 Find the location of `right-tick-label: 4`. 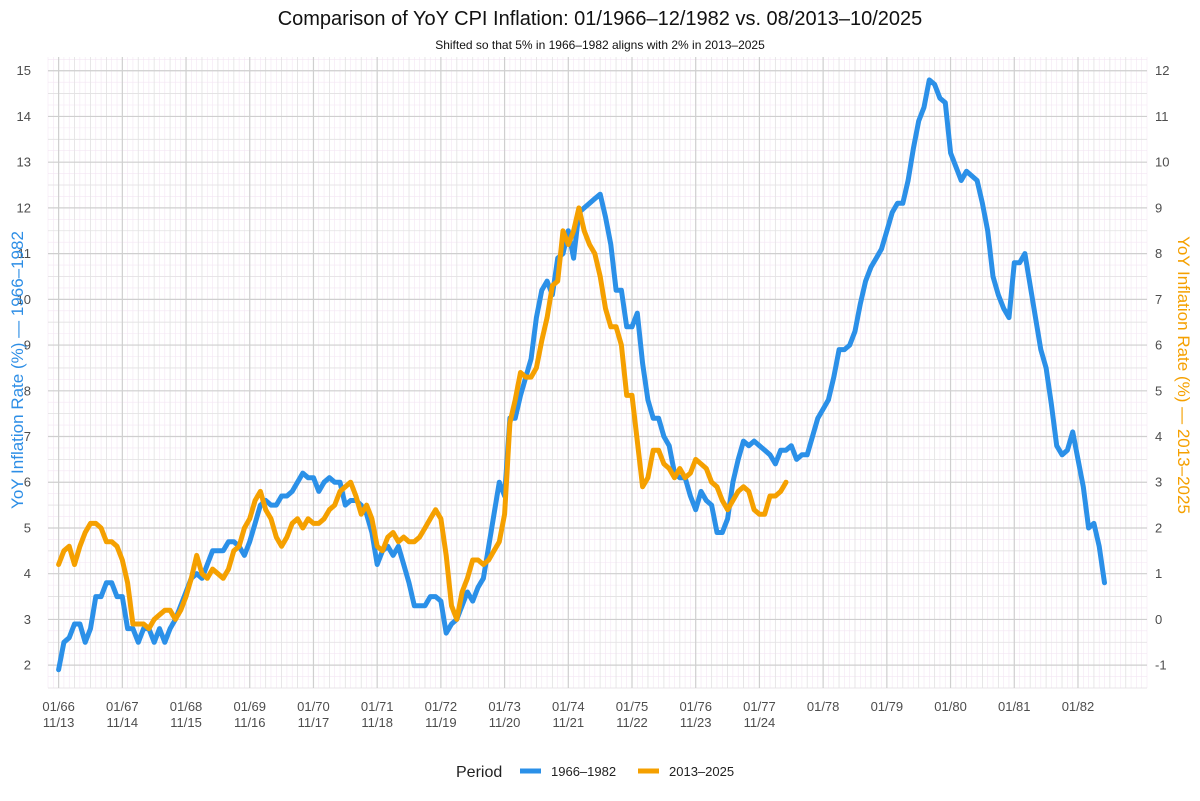

right-tick-label: 4 is located at coordinates (1158, 436).